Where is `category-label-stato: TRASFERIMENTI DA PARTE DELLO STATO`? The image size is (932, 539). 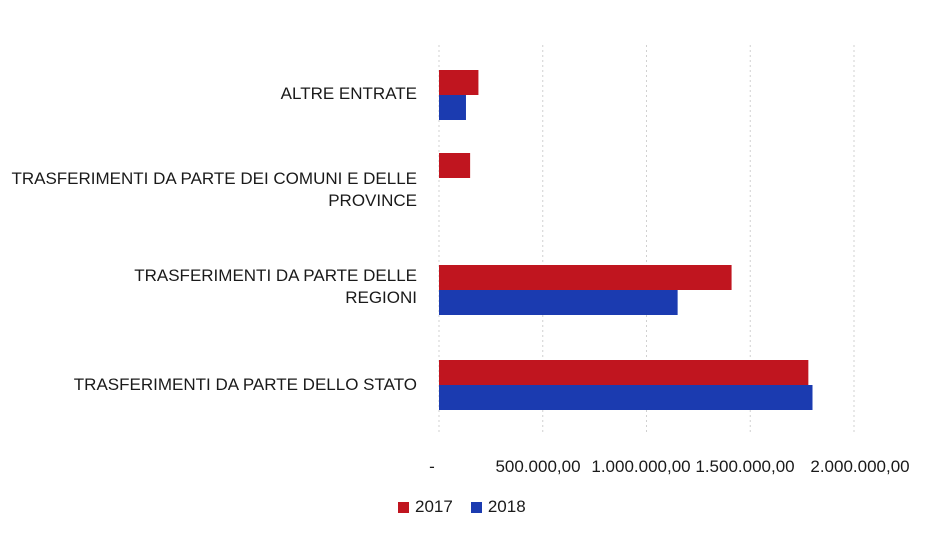 category-label-stato: TRASFERIMENTI DA PARTE DELLO STATO is located at coordinates (245, 384).